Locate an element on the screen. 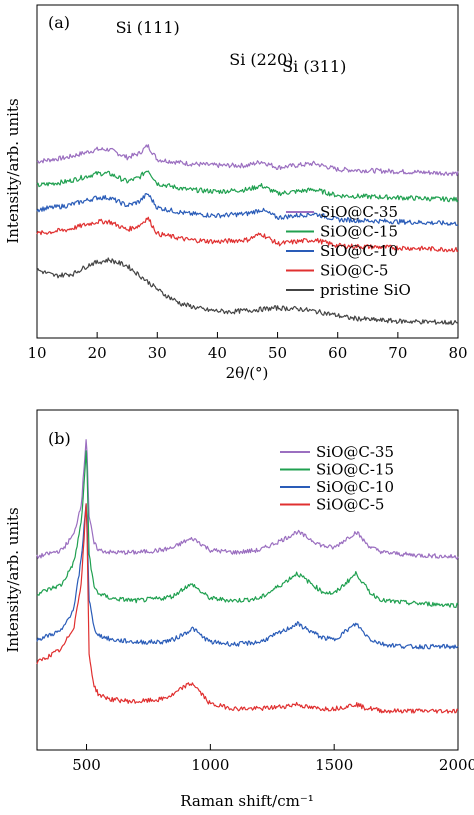 This screenshot has height=815, width=474. x-tick-label: 1500 is located at coordinates (334, 765).